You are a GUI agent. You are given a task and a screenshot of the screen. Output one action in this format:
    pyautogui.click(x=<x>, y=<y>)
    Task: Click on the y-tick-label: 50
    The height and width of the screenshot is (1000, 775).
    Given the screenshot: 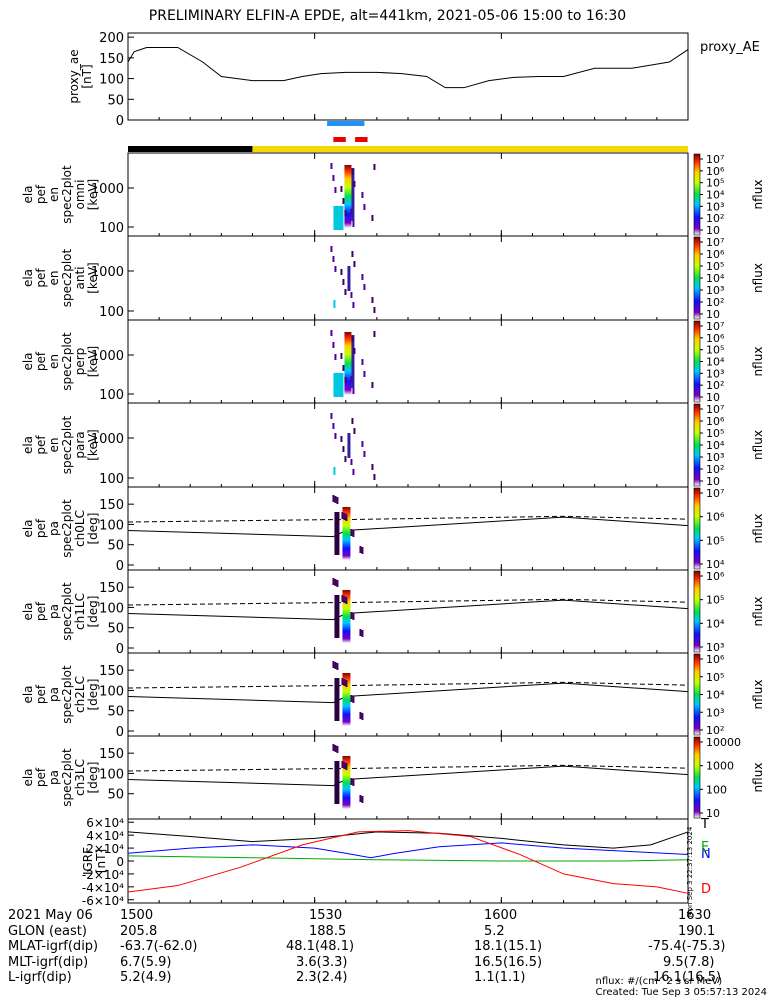 What is the action you would take?
    pyautogui.click(x=115, y=629)
    